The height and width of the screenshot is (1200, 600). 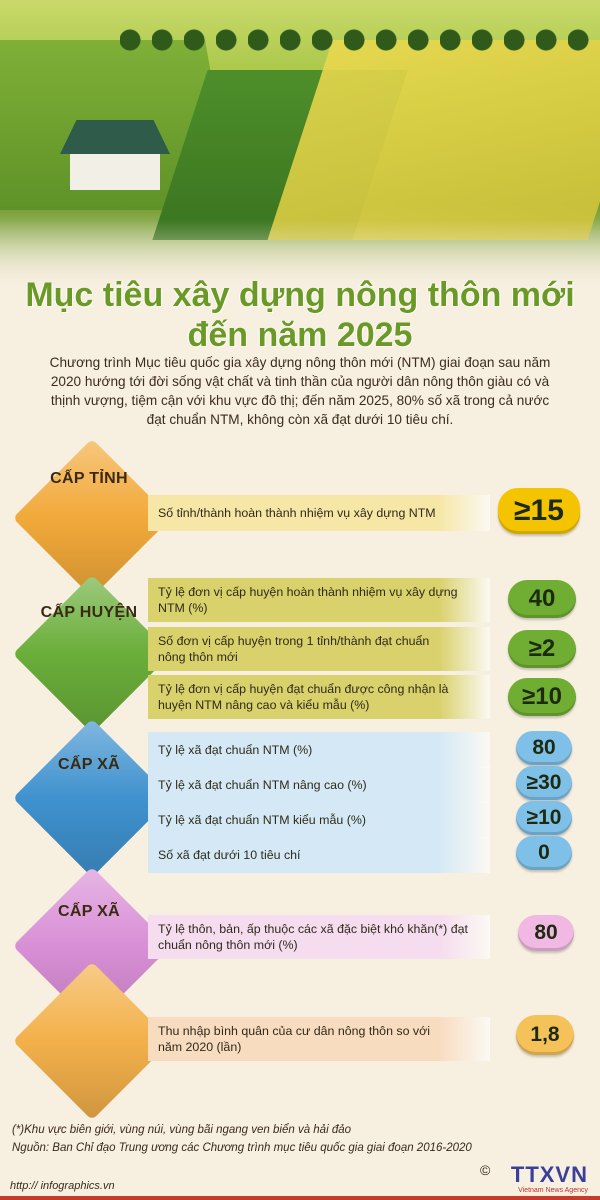 I want to click on row-text: Tỷ lệ xã đạt chuẩn NTM (%), so click(x=235, y=750).